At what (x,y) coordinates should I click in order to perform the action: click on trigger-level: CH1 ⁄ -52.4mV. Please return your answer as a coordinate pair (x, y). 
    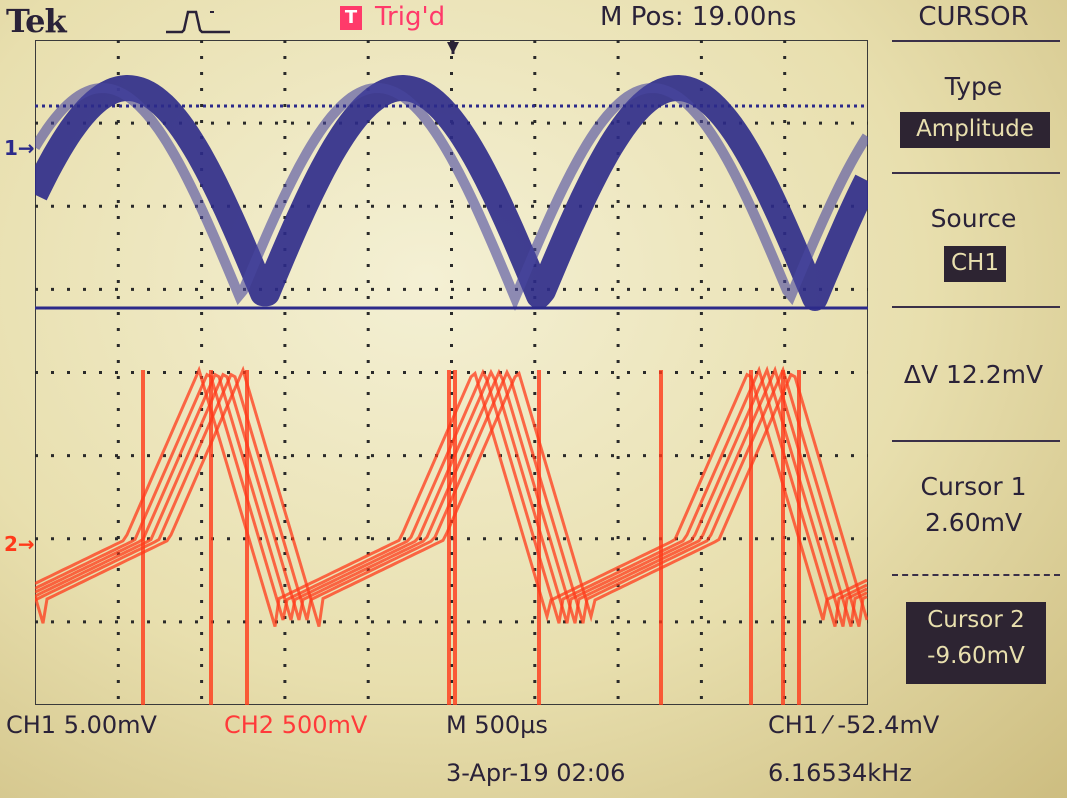
    Looking at the image, I should click on (854, 725).